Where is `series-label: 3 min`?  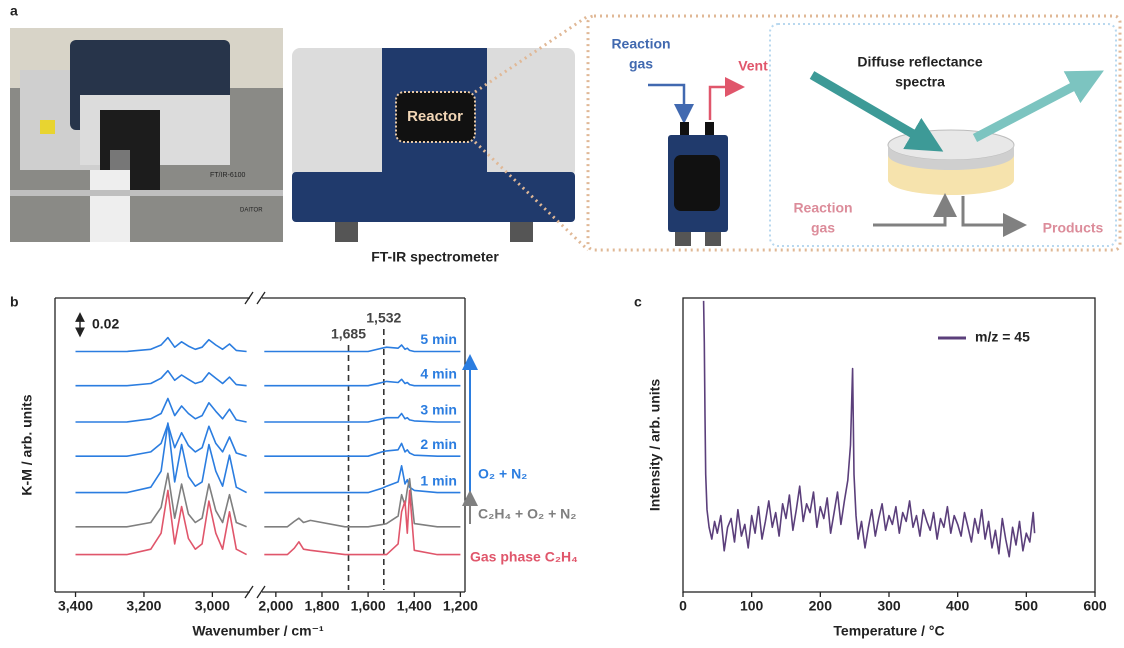
series-label: 3 min is located at coordinates (438, 410).